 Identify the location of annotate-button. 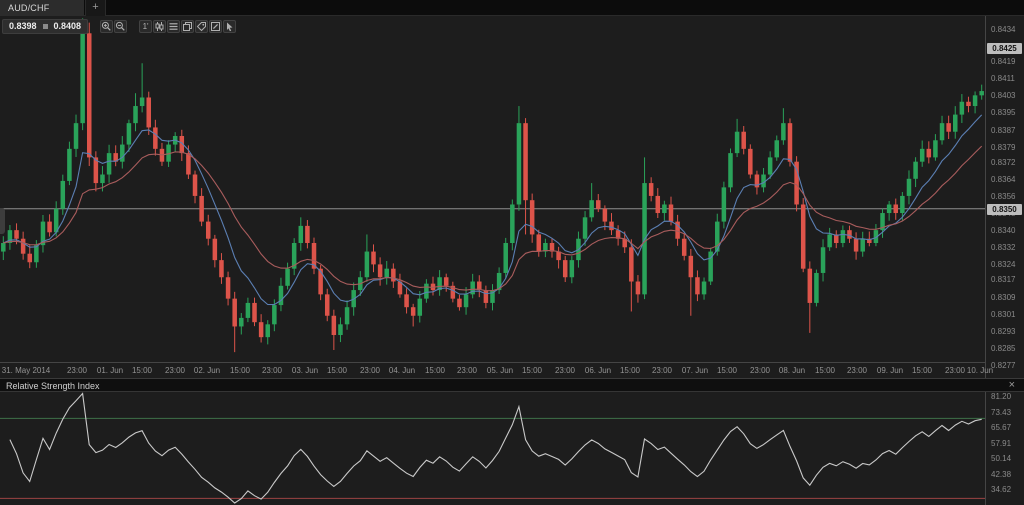
(216, 26).